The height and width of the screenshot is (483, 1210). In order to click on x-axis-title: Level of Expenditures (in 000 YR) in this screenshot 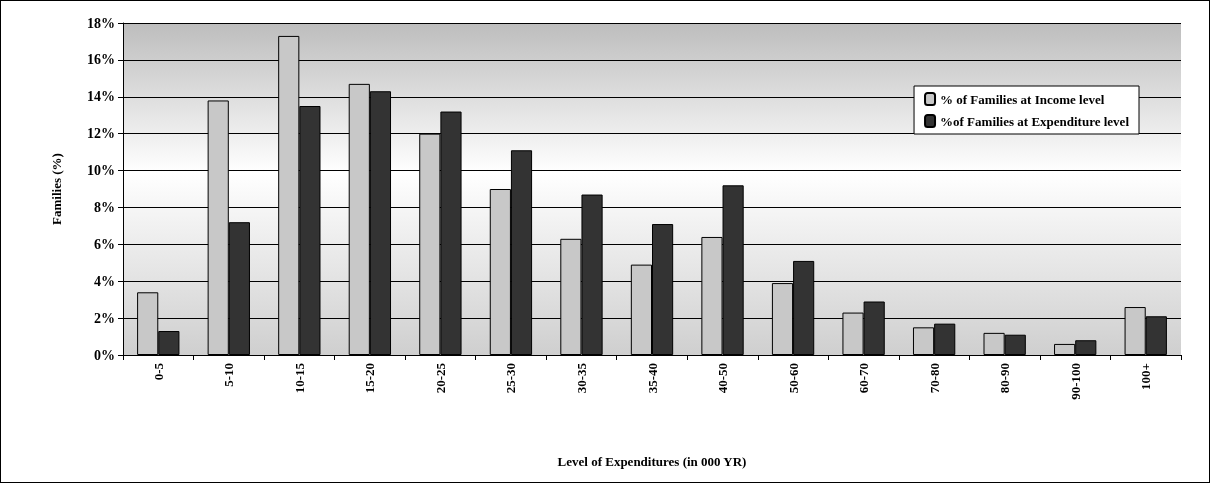, I will do `click(652, 461)`.